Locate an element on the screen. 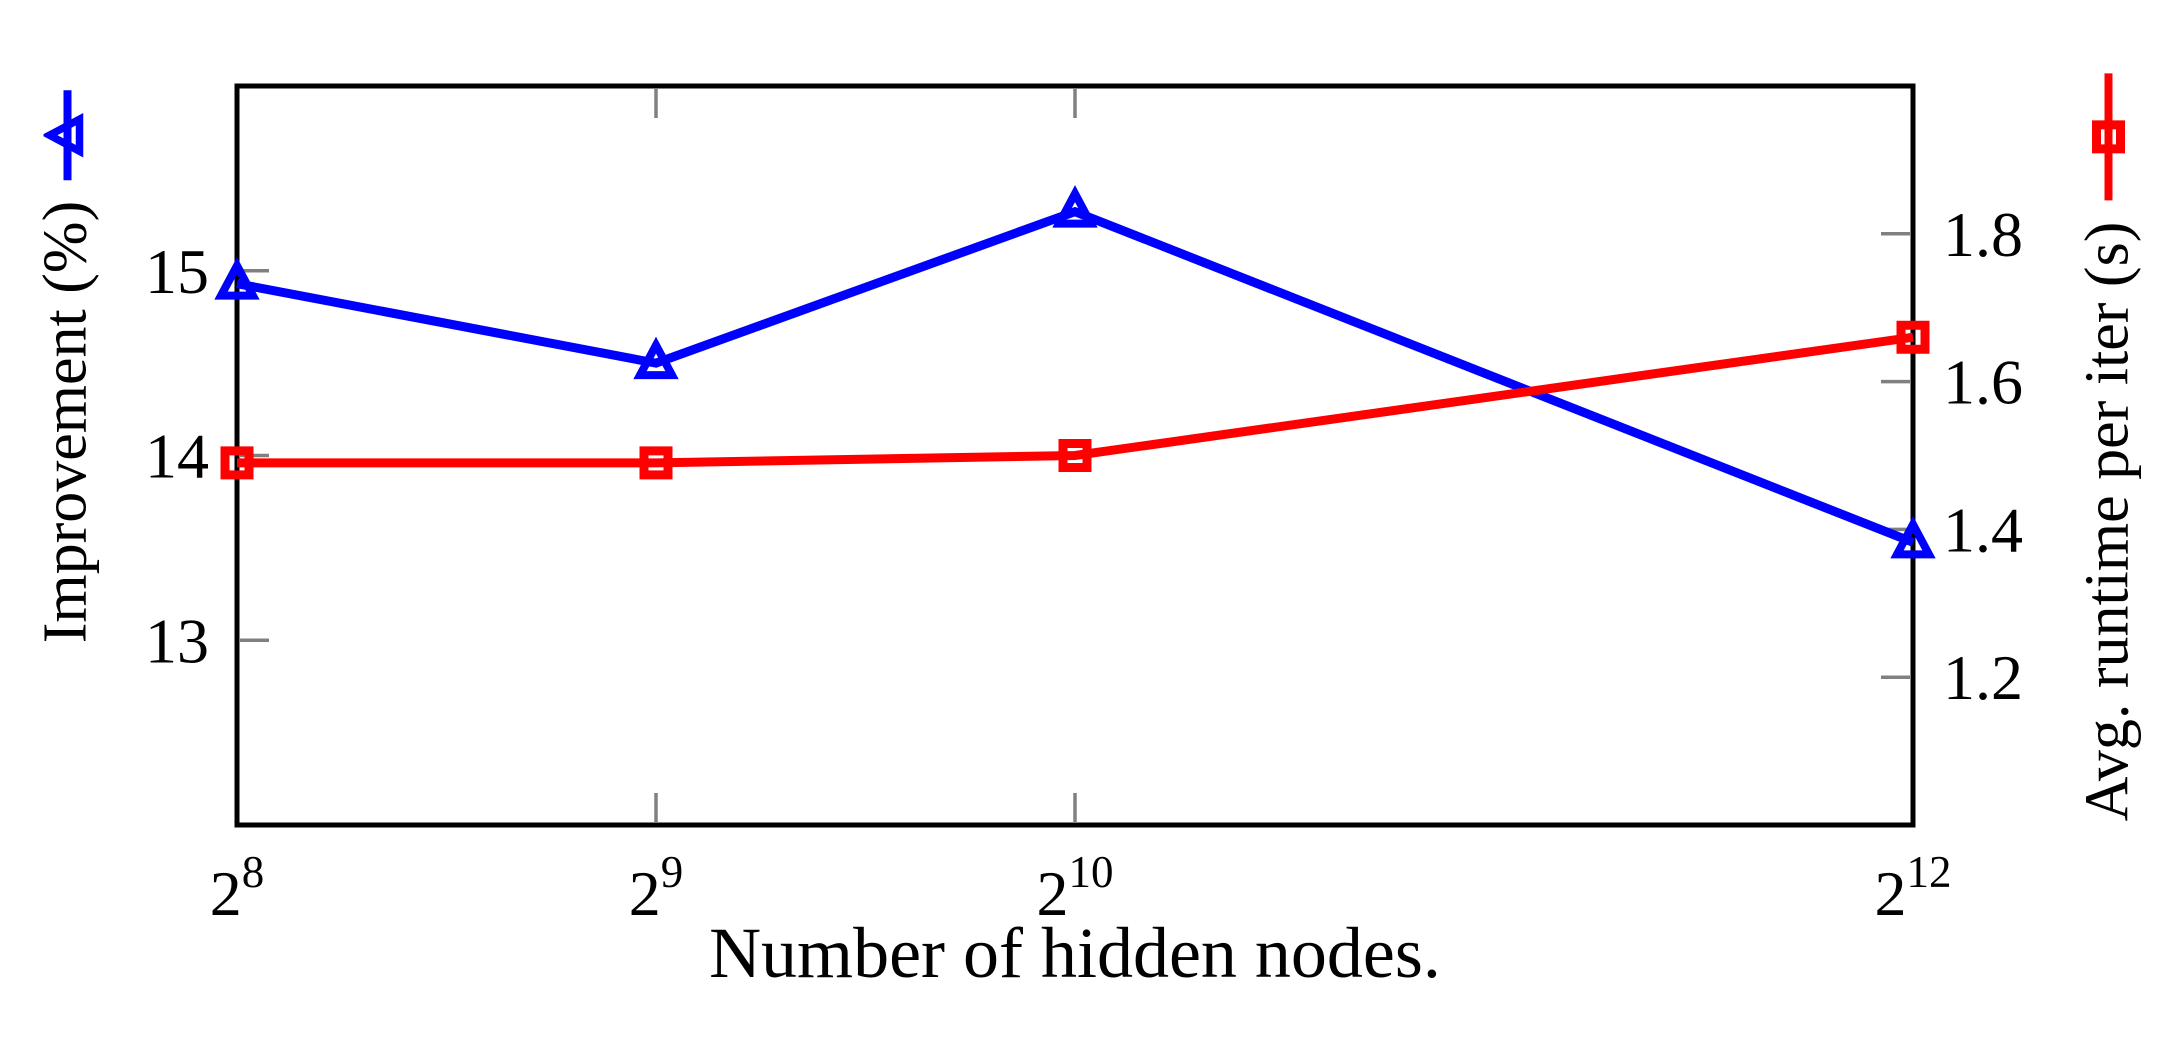  legend-line-square-icon is located at coordinates (2108, 137).